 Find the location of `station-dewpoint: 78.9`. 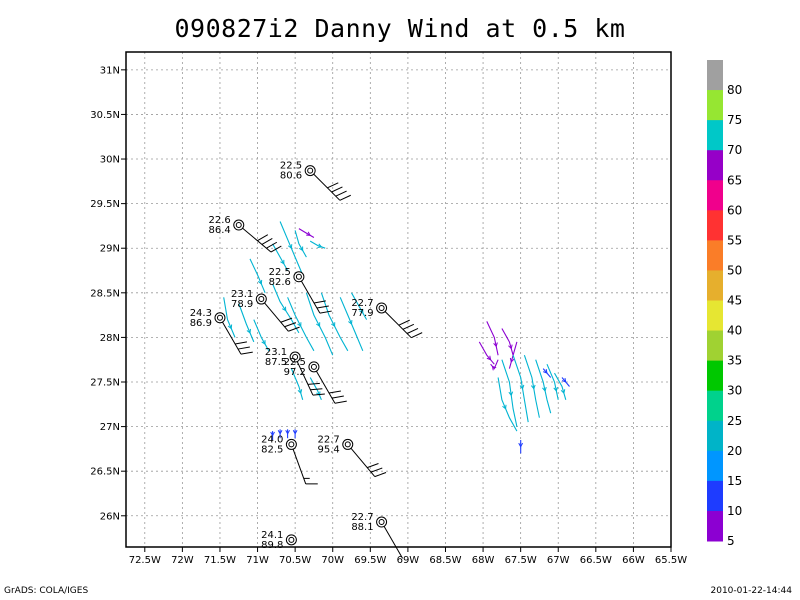

station-dewpoint: 78.9 is located at coordinates (242, 304).